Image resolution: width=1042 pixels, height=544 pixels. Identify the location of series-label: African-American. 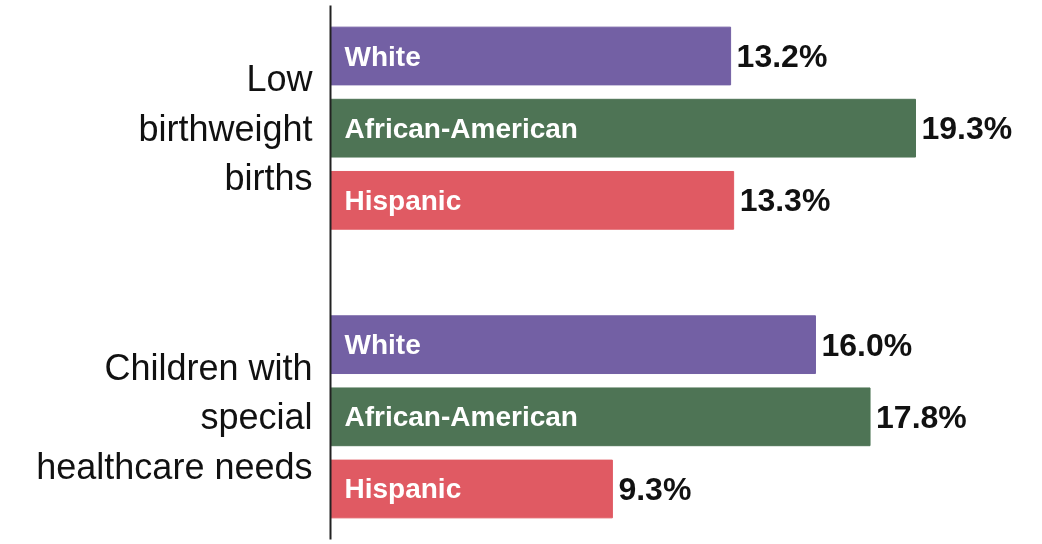
(461, 128).